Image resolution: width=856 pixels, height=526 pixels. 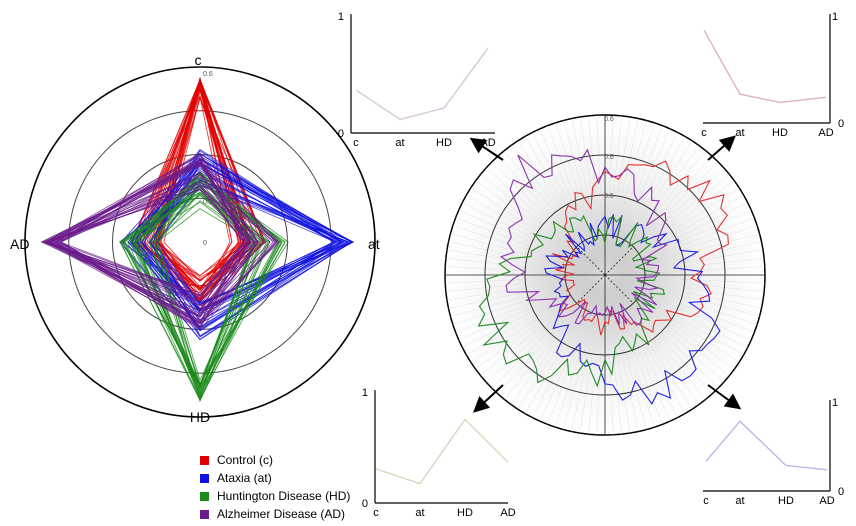 What do you see at coordinates (399, 143) in the screenshot?
I see `mini-tick-top-left-1: at` at bounding box center [399, 143].